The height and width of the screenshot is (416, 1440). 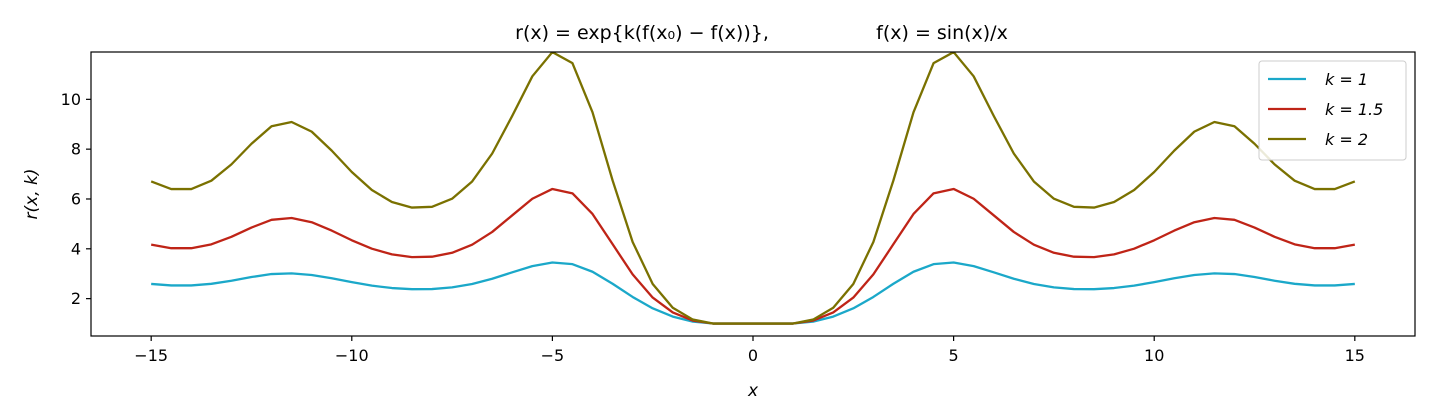 I want to click on legend-box, so click(x=1332, y=110).